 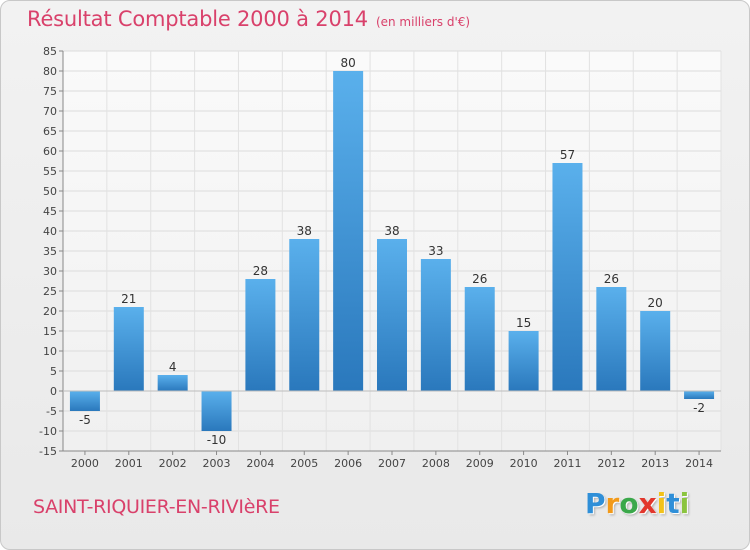 I want to click on x-tick-label: 2005, so click(x=304, y=463).